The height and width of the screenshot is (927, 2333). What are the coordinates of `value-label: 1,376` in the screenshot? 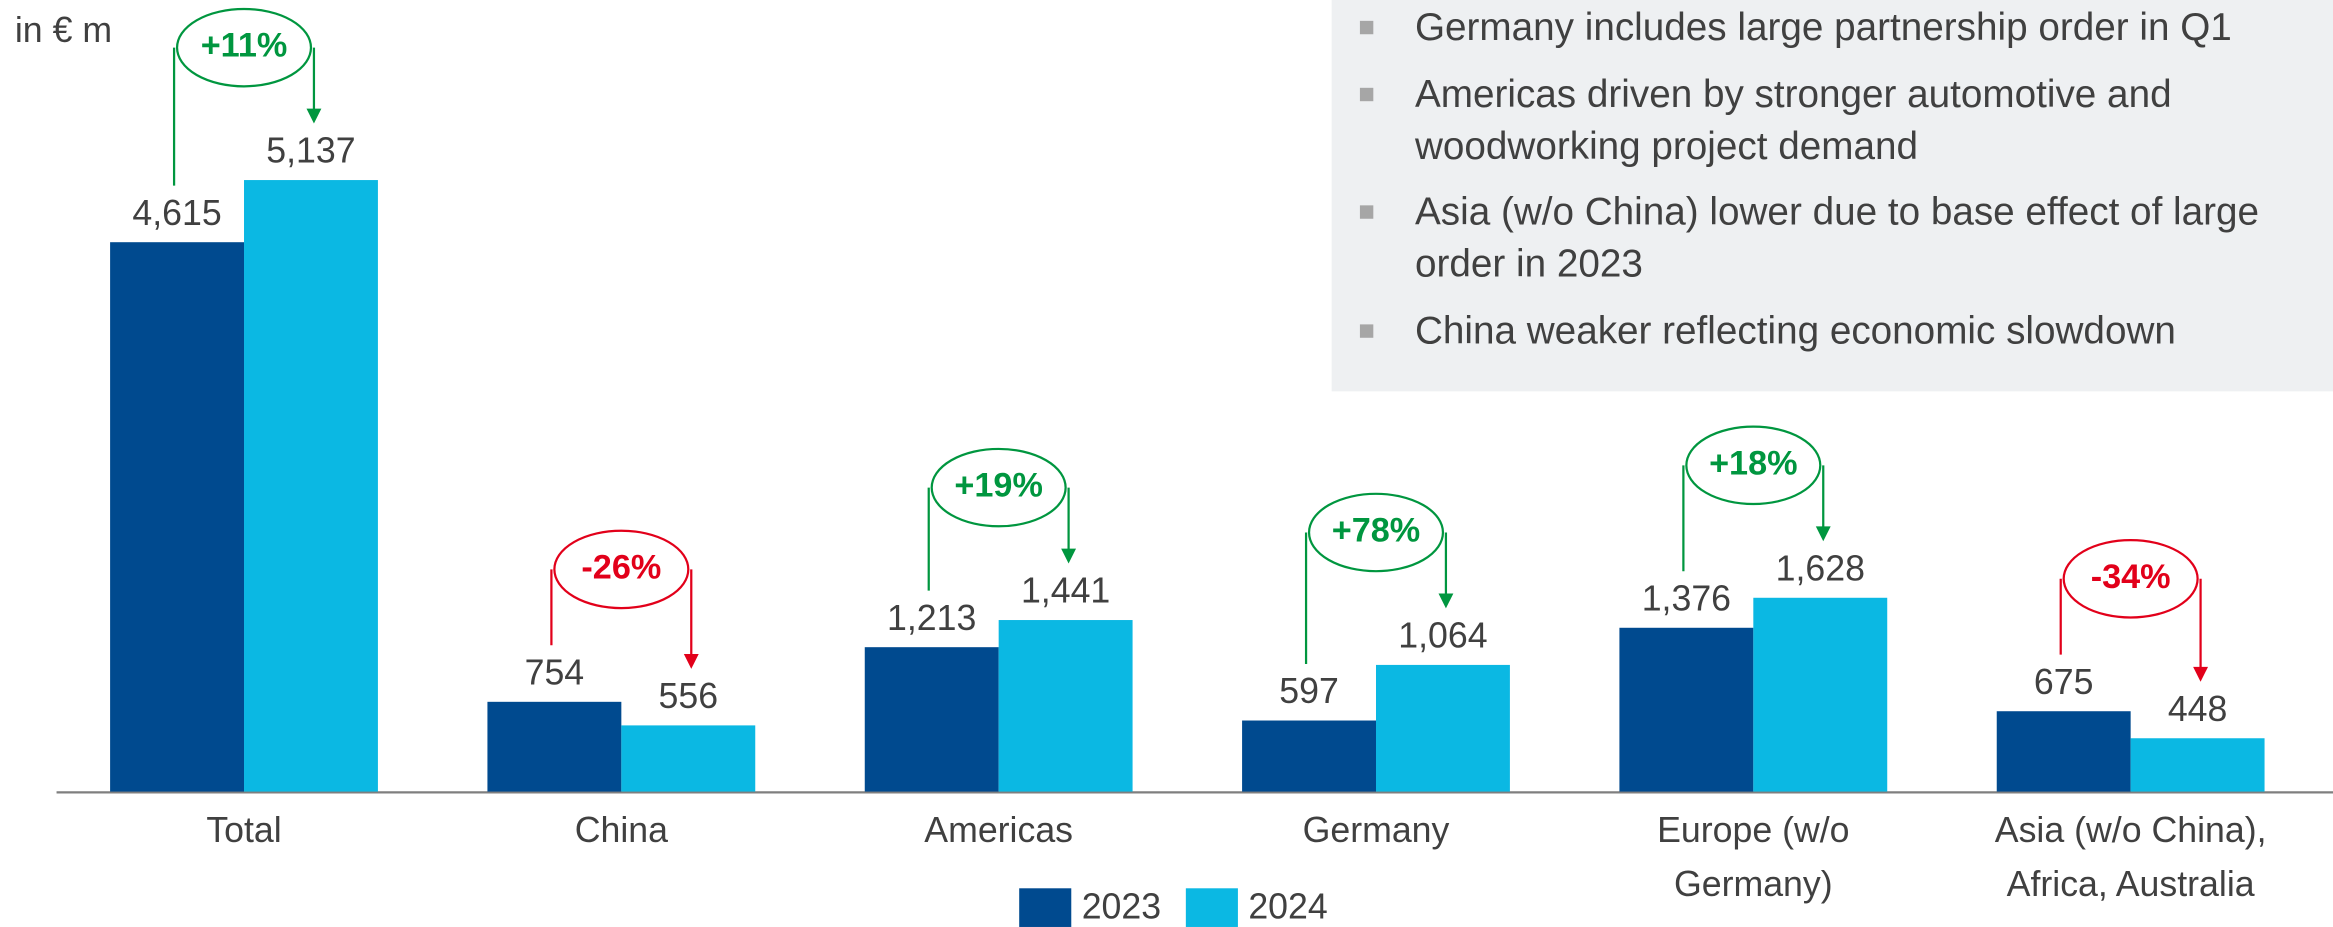 It's located at (1686, 598).